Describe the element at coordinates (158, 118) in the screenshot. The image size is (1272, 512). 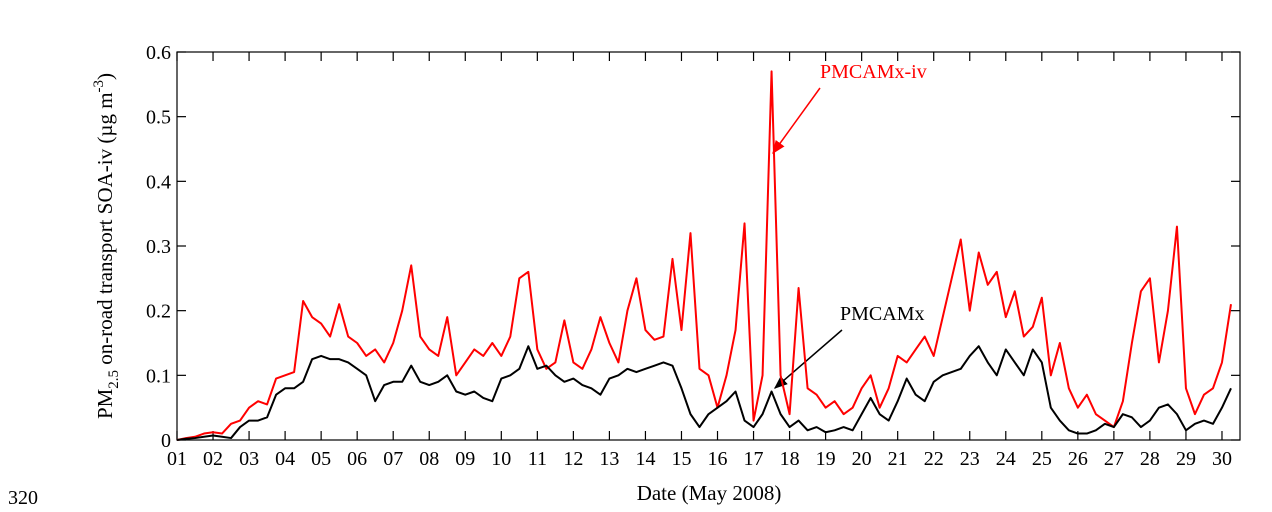
I see `y-tick-label: 0.5` at that location.